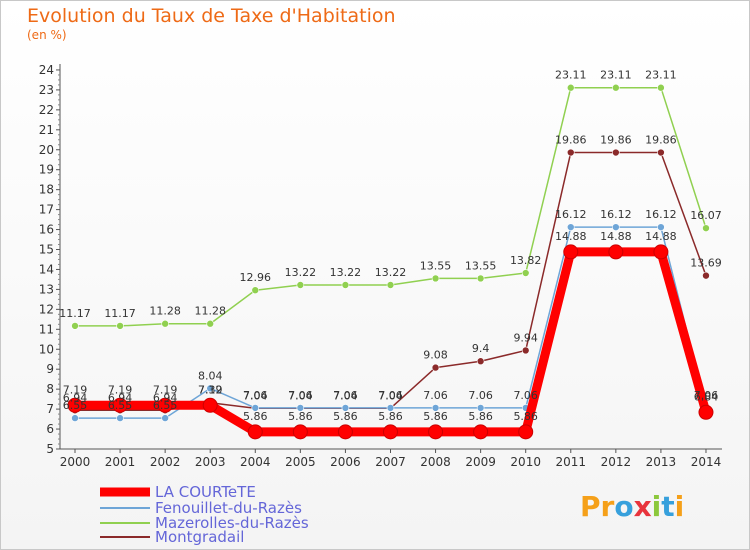 This screenshot has width=750, height=550. What do you see at coordinates (46, 90) in the screenshot?
I see `y-tick-label: 23` at bounding box center [46, 90].